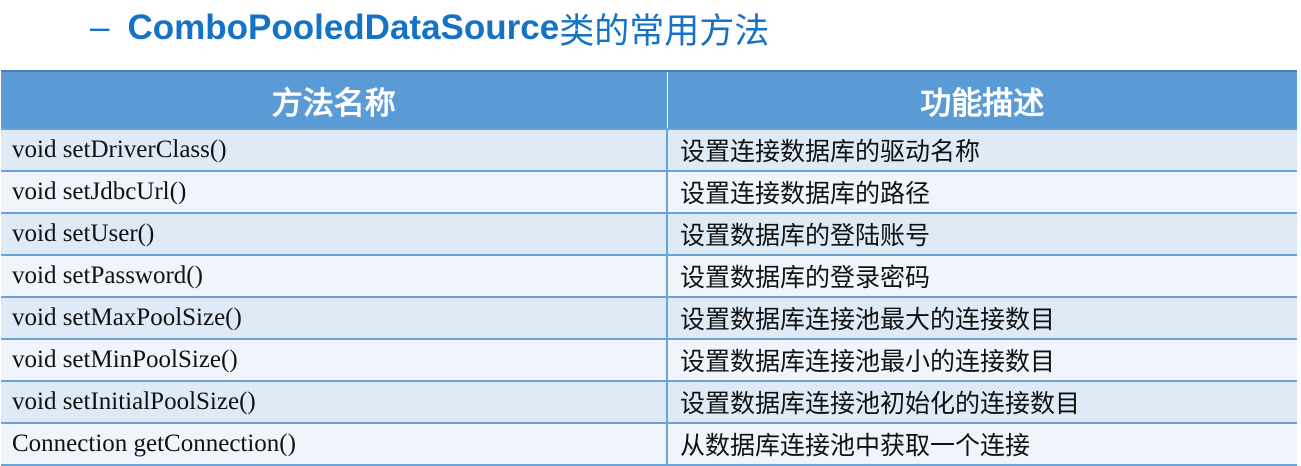  Describe the element at coordinates (981, 401) in the screenshot. I see `description-cell: 设置数据库连接池初始化的连接数目` at that location.